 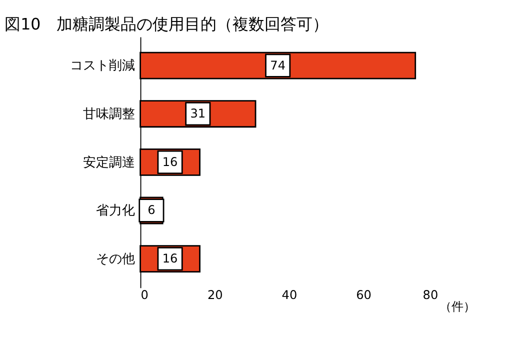 What do you see at coordinates (116, 259) in the screenshot?
I see `y-tick-label: その他` at bounding box center [116, 259].